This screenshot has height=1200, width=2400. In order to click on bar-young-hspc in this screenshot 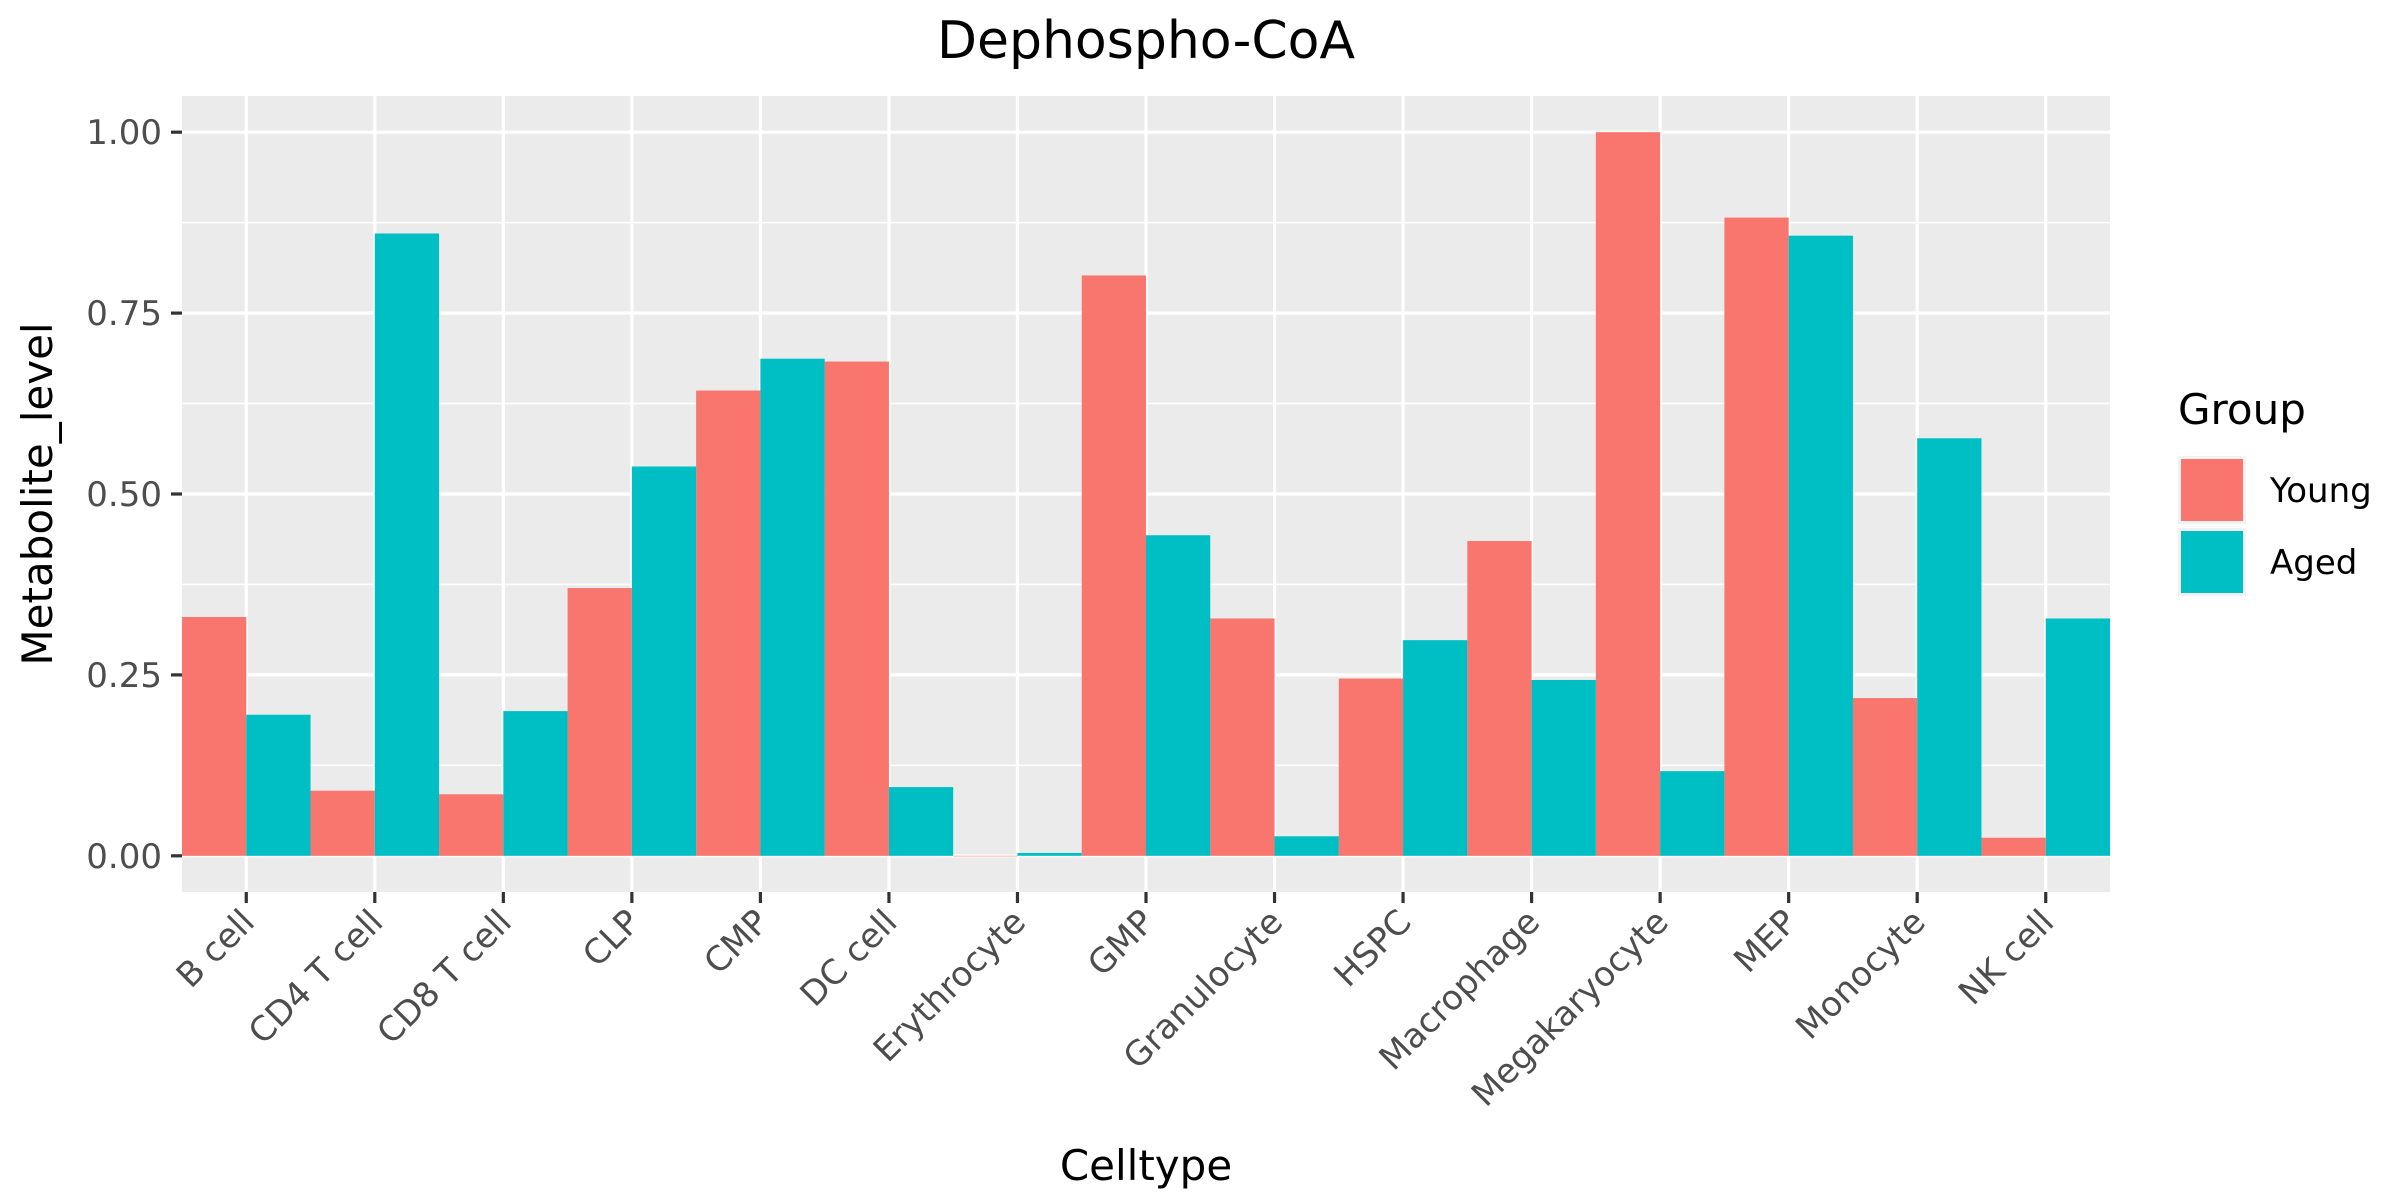, I will do `click(1371, 767)`.